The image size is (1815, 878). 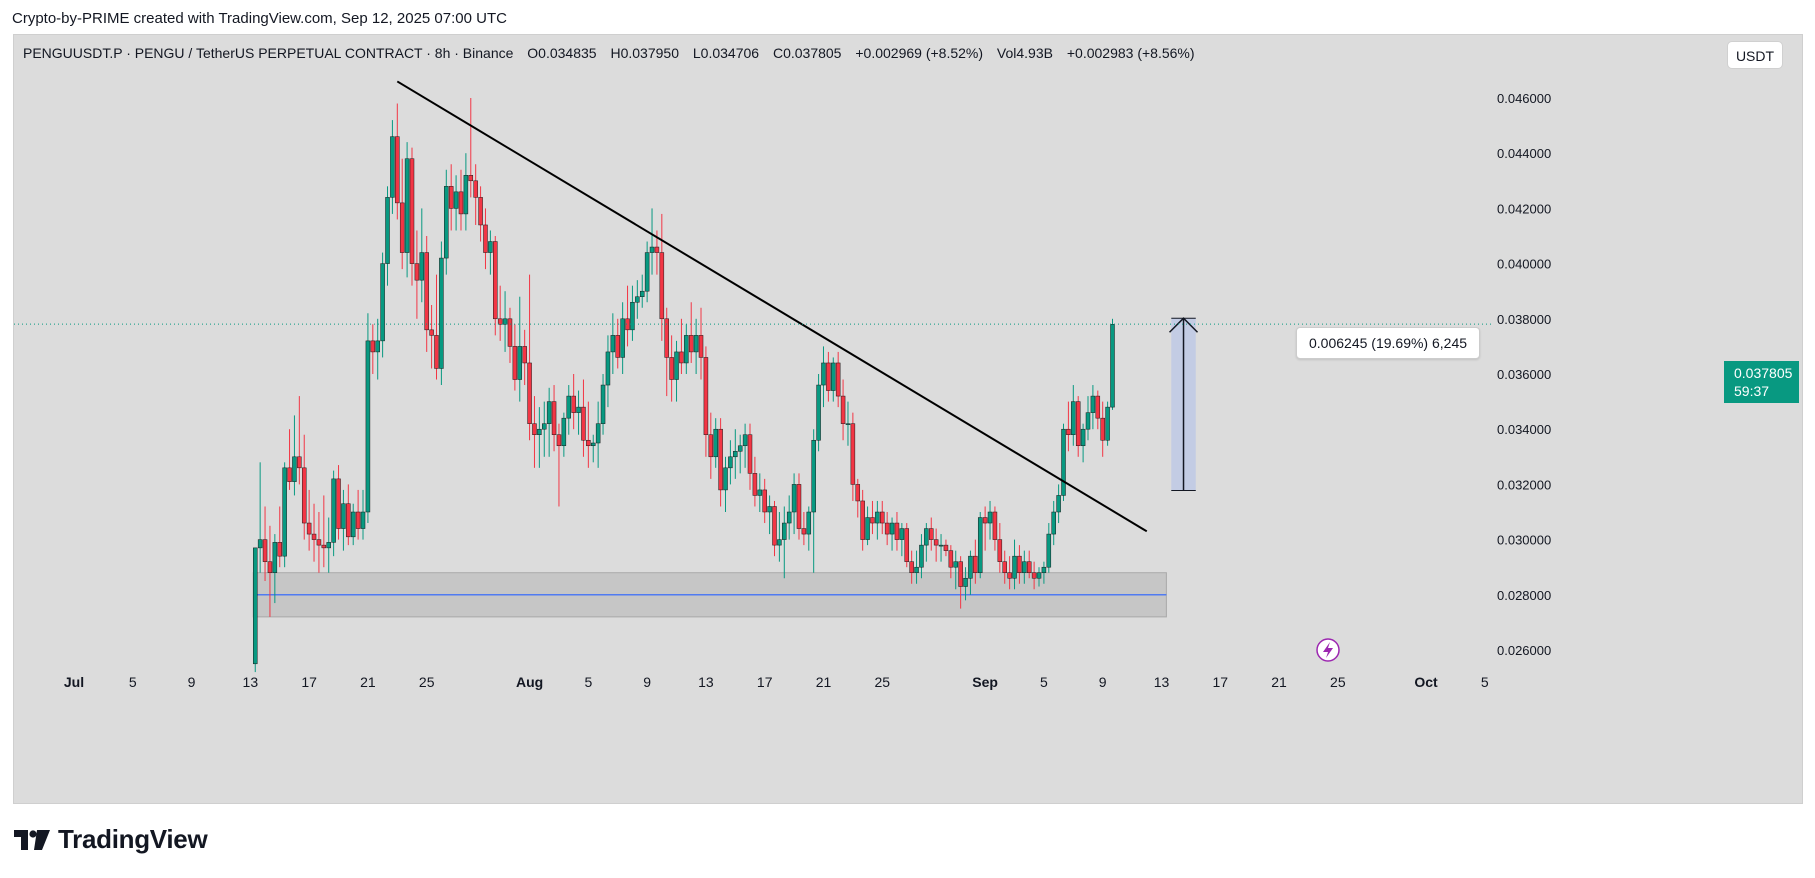 I want to click on price-range-measure, so click(x=1183, y=404).